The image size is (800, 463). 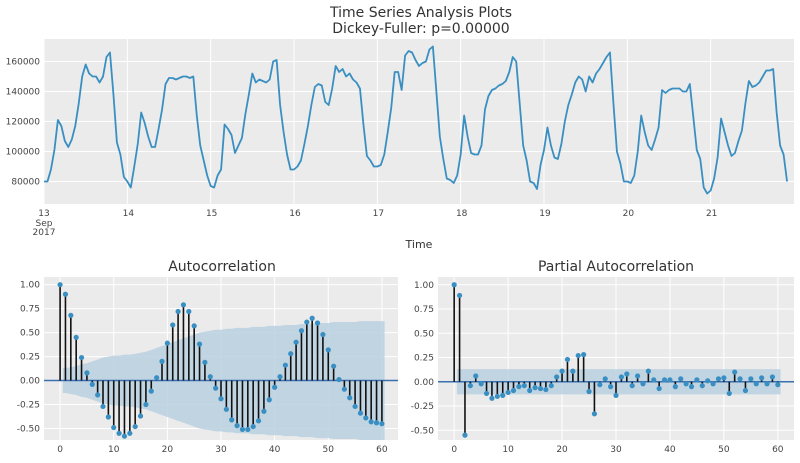 I want to click on pacf-x-tick-label: 30, so click(x=616, y=450).